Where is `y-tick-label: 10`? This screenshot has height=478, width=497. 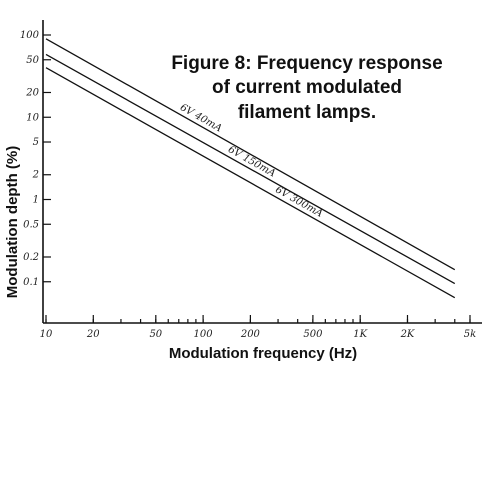
y-tick-label: 10 is located at coordinates (32, 117).